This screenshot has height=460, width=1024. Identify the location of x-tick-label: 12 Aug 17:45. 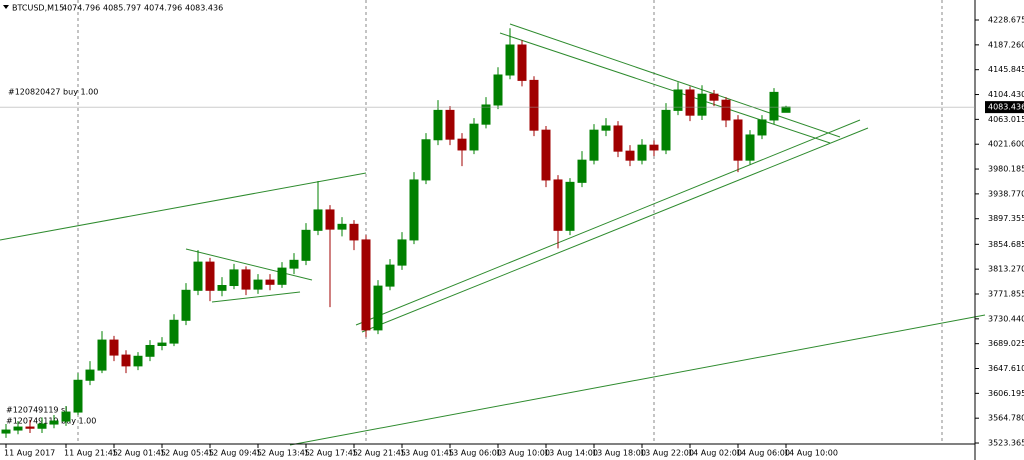
(331, 453).